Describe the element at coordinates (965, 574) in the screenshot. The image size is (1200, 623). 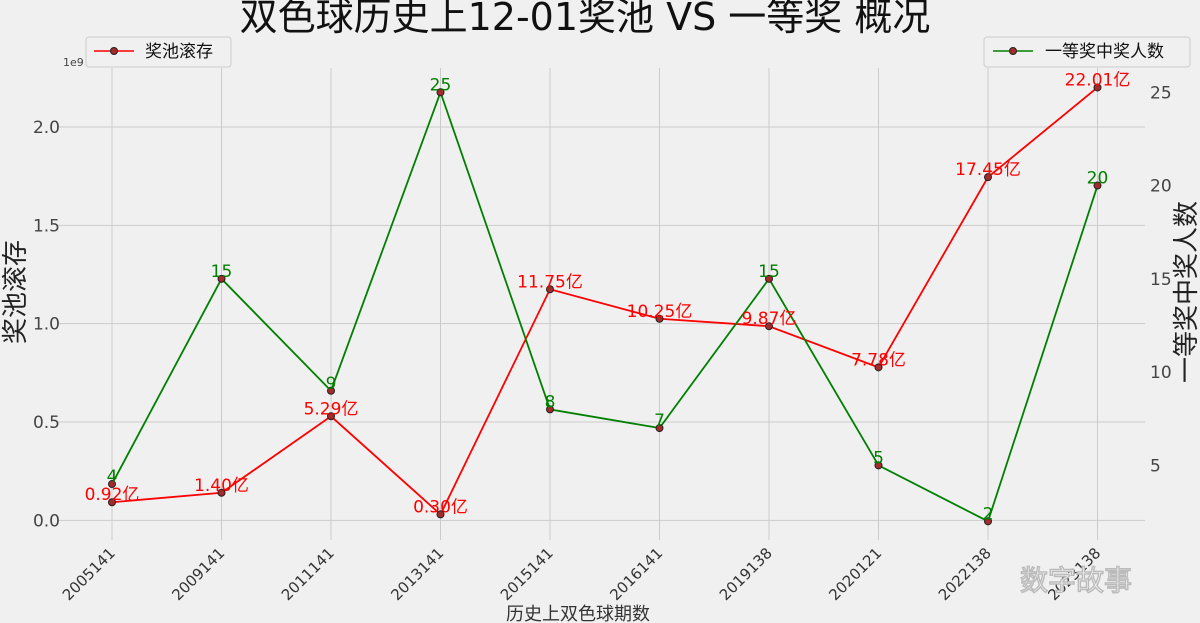
I see `x-tick-label: 2022138` at that location.